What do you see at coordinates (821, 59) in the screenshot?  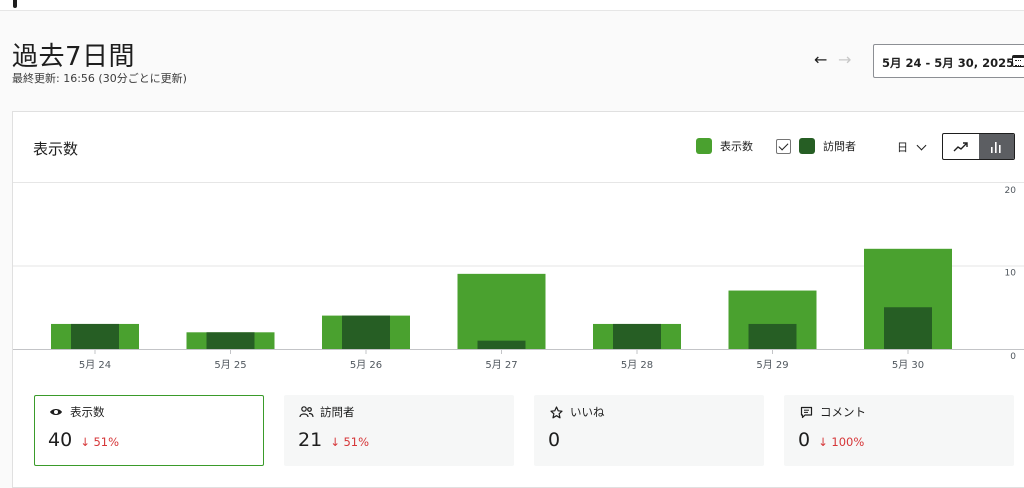 I see `previous-period-button: ←` at bounding box center [821, 59].